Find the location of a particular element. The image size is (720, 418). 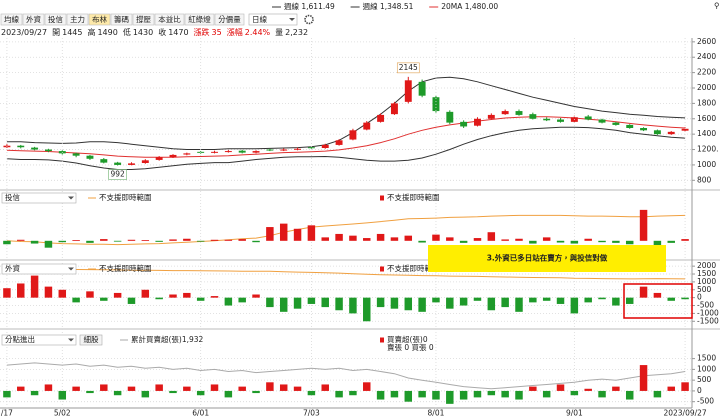

panel-select-label: 分點進出 is located at coordinates (20, 339).